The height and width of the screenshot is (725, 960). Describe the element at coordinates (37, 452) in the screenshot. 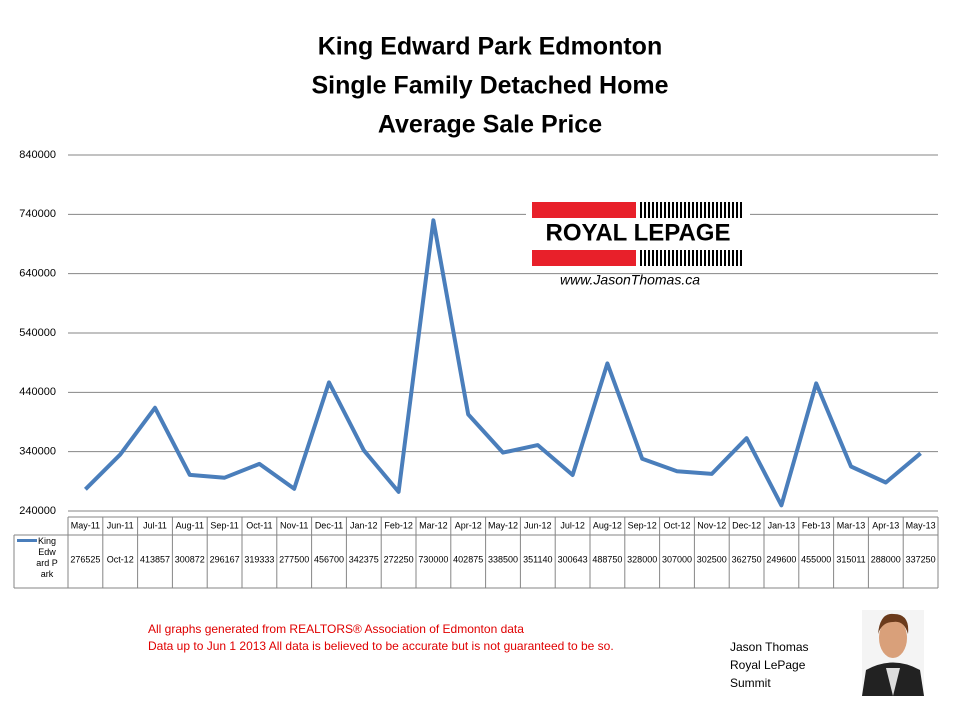

I see `y-tick-label: 340000` at that location.